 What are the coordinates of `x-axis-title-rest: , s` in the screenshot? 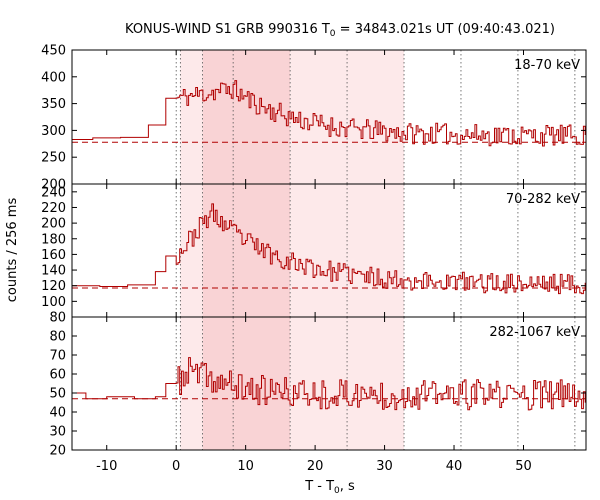 It's located at (347, 486).